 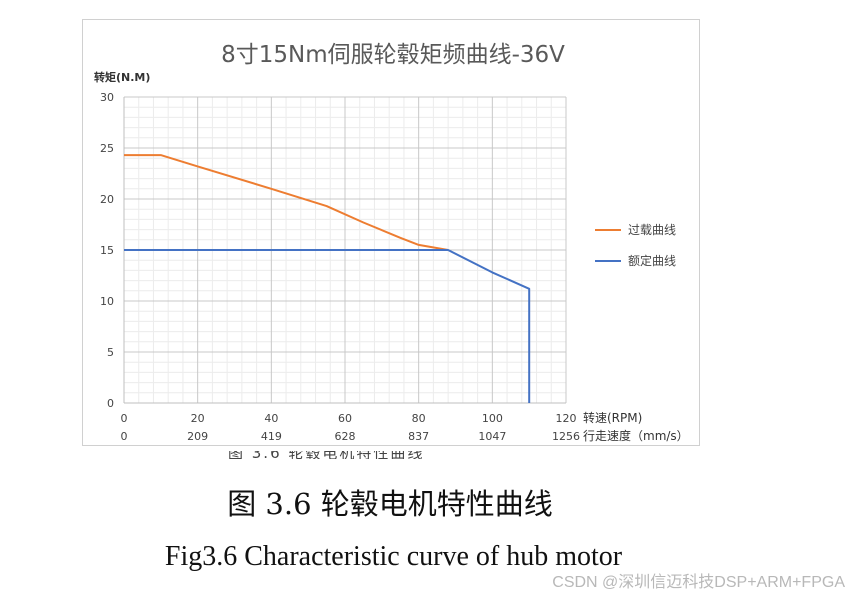 I want to click on series-line-rated, so click(x=327, y=326).